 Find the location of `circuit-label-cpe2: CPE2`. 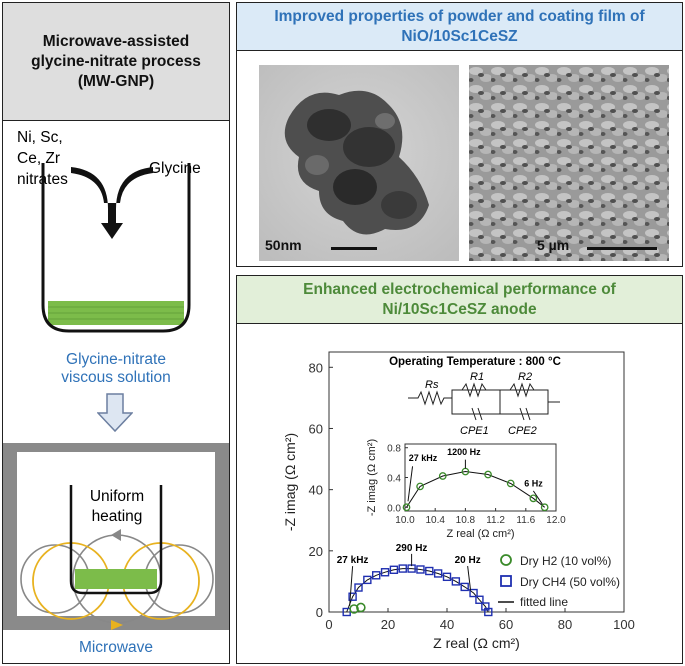

circuit-label-cpe2: CPE2 is located at coordinates (522, 431).